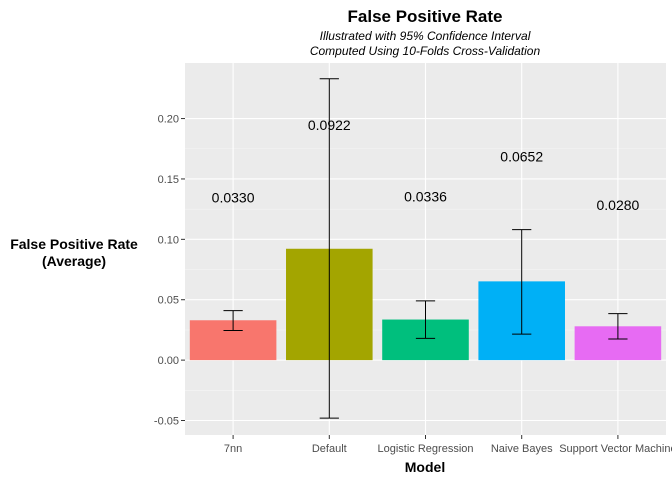 The width and height of the screenshot is (672, 480). What do you see at coordinates (169, 271) in the screenshot?
I see `y-axis-ticks: -0.05 0.00 0.05 0.10 0.15 0.20` at bounding box center [169, 271].